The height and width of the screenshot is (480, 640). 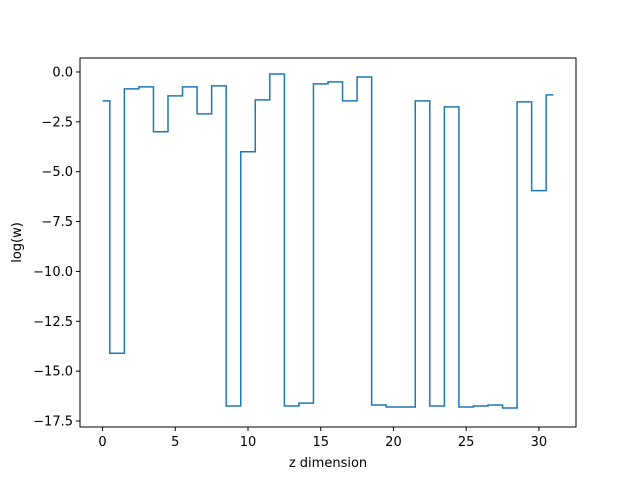 What do you see at coordinates (53, 422) in the screenshot?
I see `y-tick-label: −17.5` at bounding box center [53, 422].